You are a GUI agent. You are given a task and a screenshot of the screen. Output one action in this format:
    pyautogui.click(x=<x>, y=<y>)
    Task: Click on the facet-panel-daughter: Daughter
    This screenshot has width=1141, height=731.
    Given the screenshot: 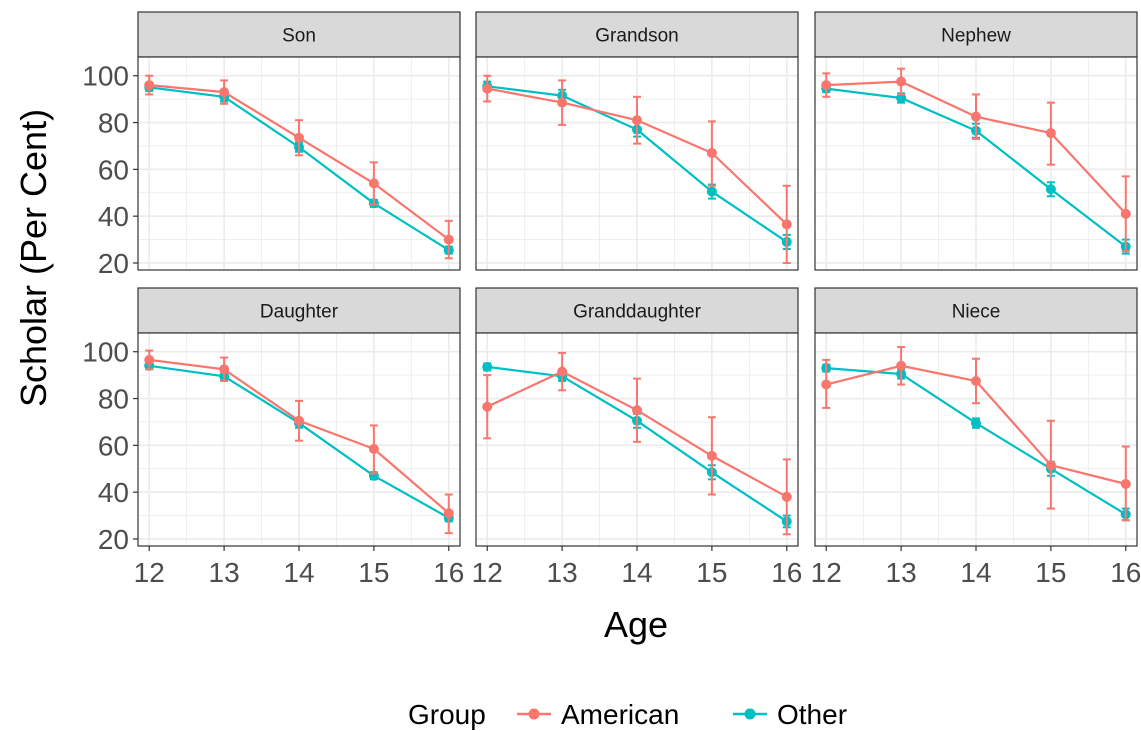 What is the action you would take?
    pyautogui.click(x=299, y=417)
    